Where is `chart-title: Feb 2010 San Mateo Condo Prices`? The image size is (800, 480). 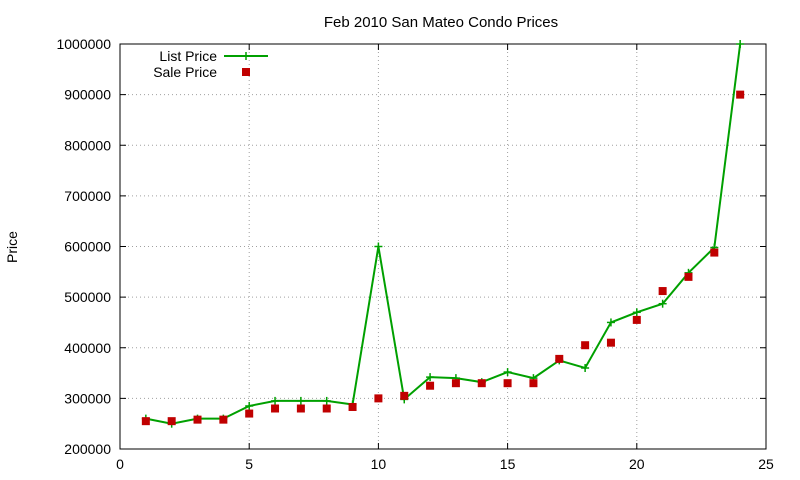 chart-title: Feb 2010 San Mateo Condo Prices is located at coordinates (441, 22).